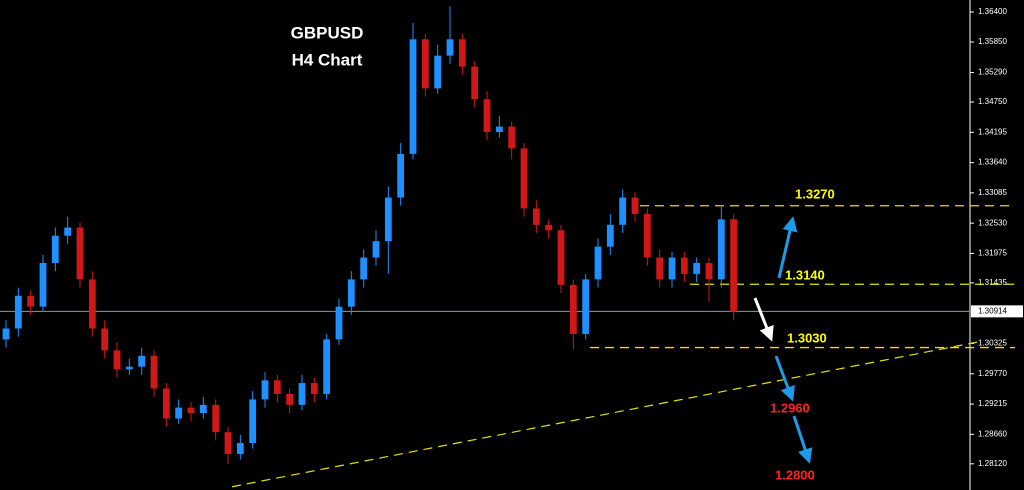  I want to click on level-label: 1.2800, so click(795, 474).